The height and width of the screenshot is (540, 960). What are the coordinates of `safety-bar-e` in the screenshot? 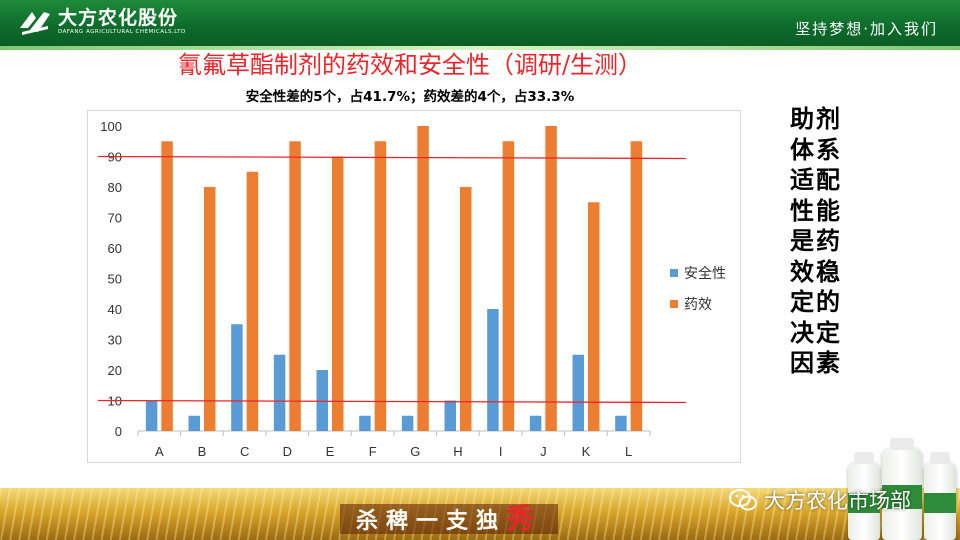 It's located at (322, 400).